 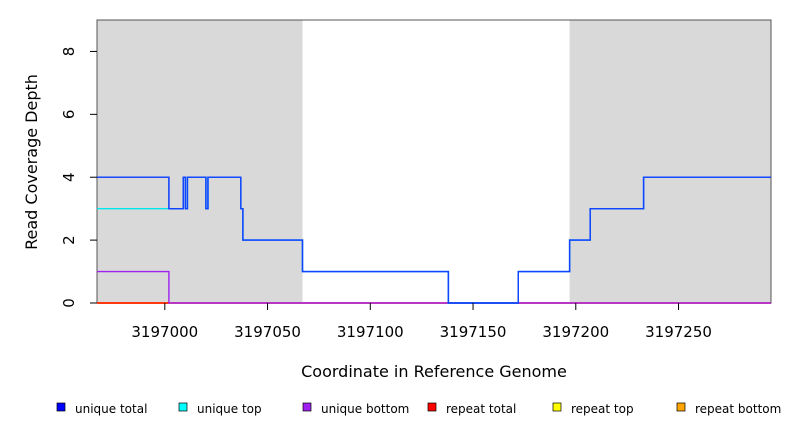 What do you see at coordinates (370, 332) in the screenshot?
I see `x-tick-label: 3197100` at bounding box center [370, 332].